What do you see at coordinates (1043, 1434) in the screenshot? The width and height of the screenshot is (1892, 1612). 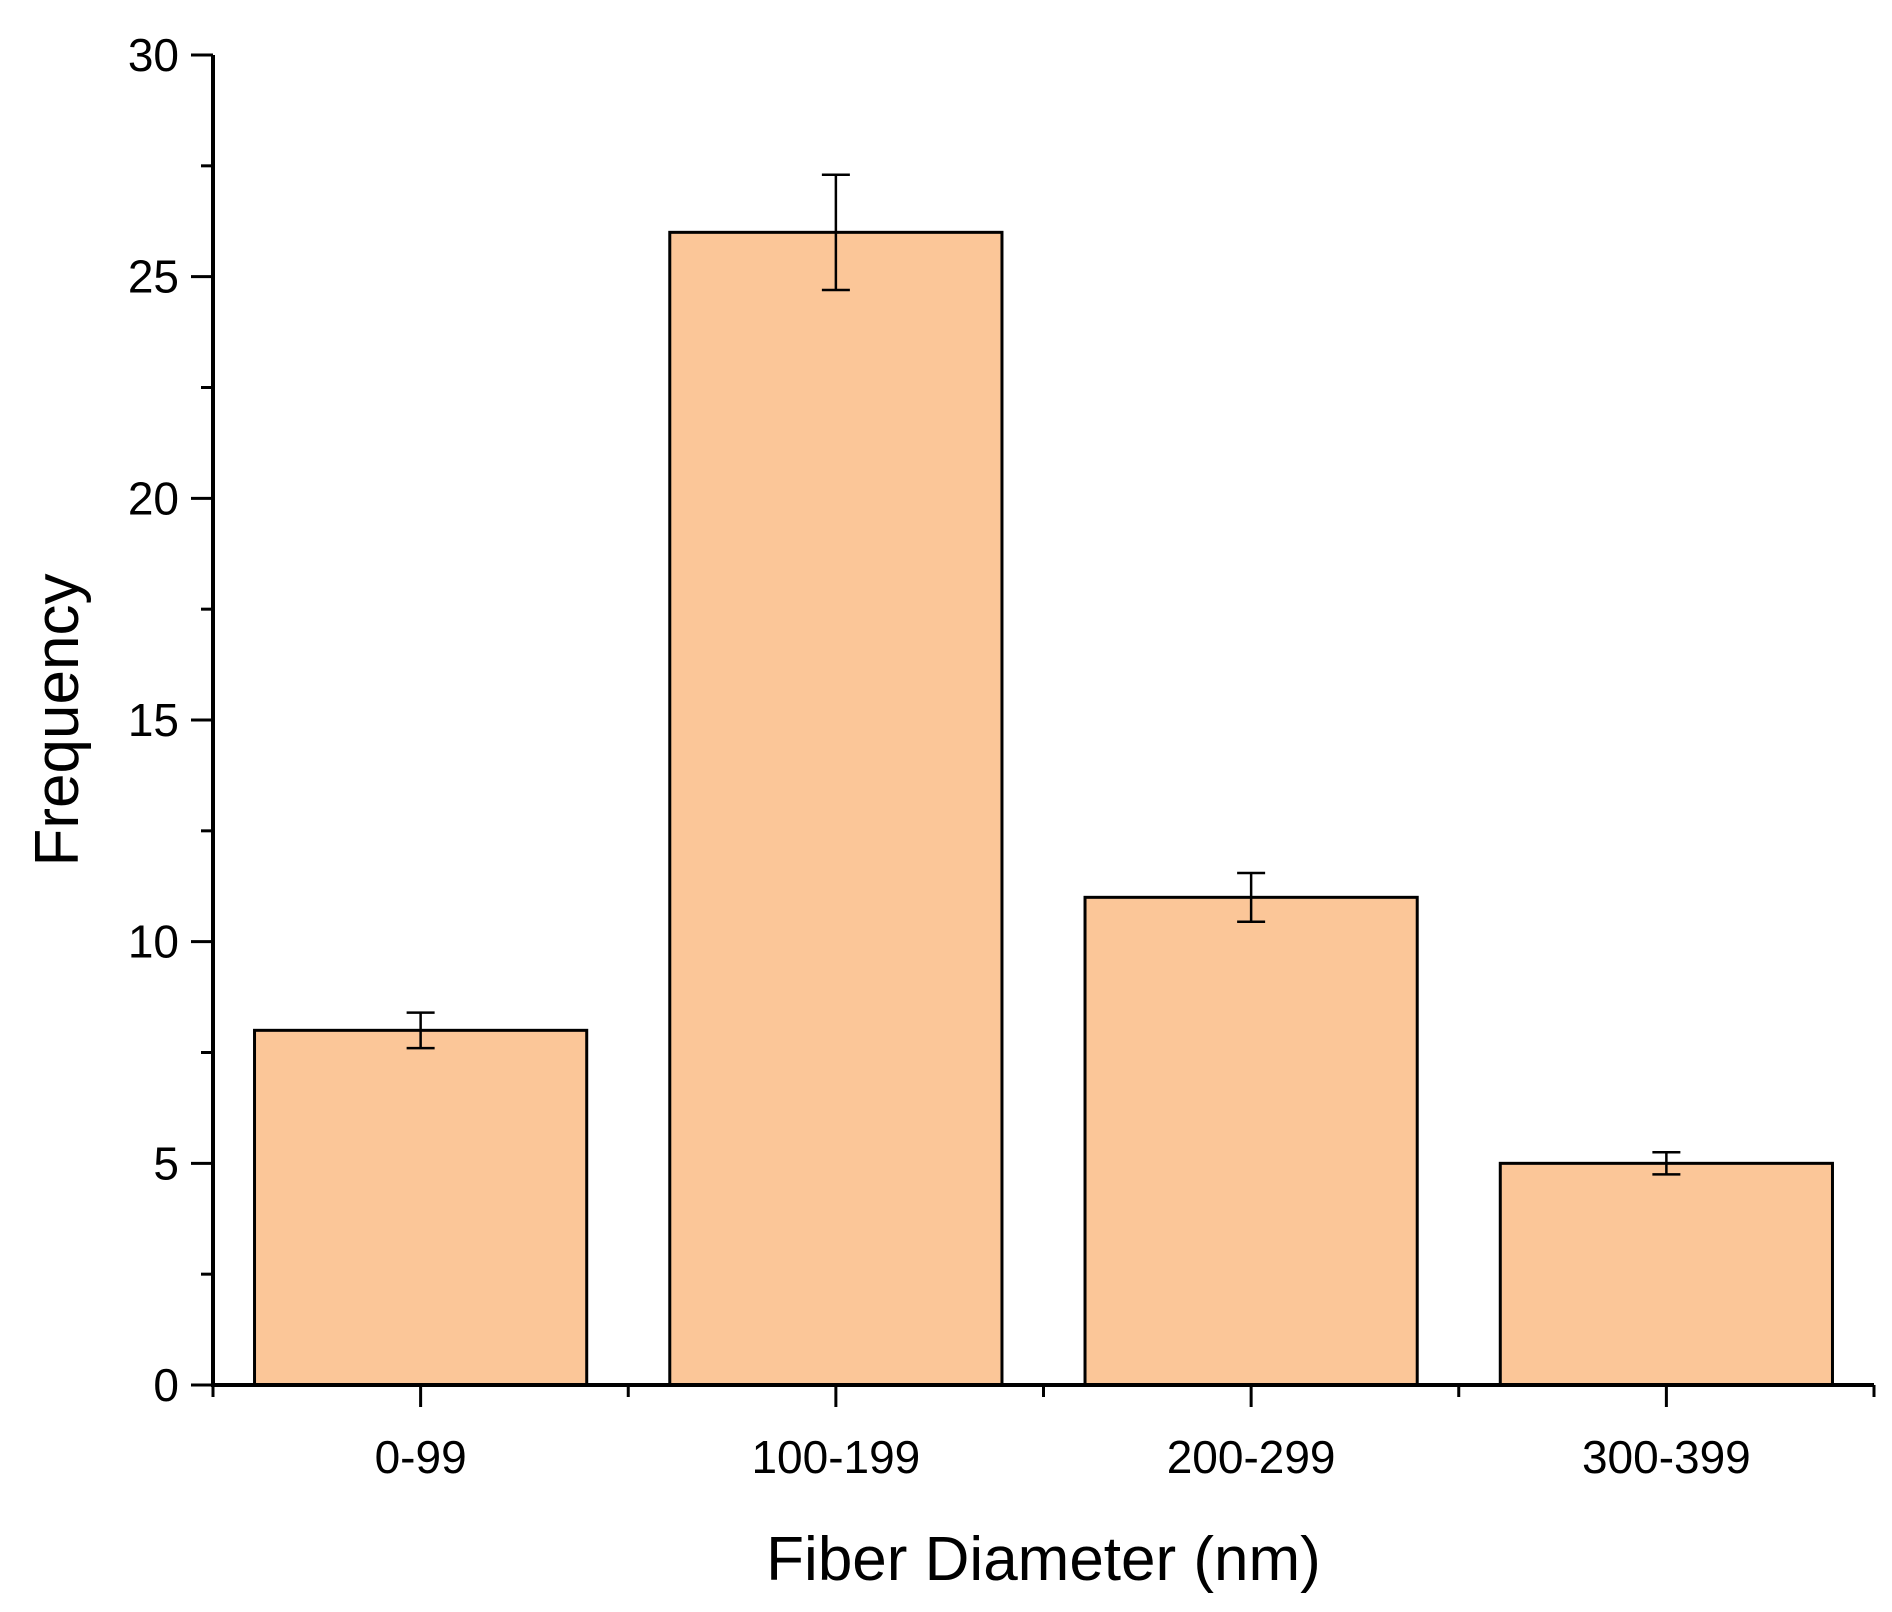 I see `x-ticks-layer: 0-99 100-199 200-299 300-399` at bounding box center [1043, 1434].